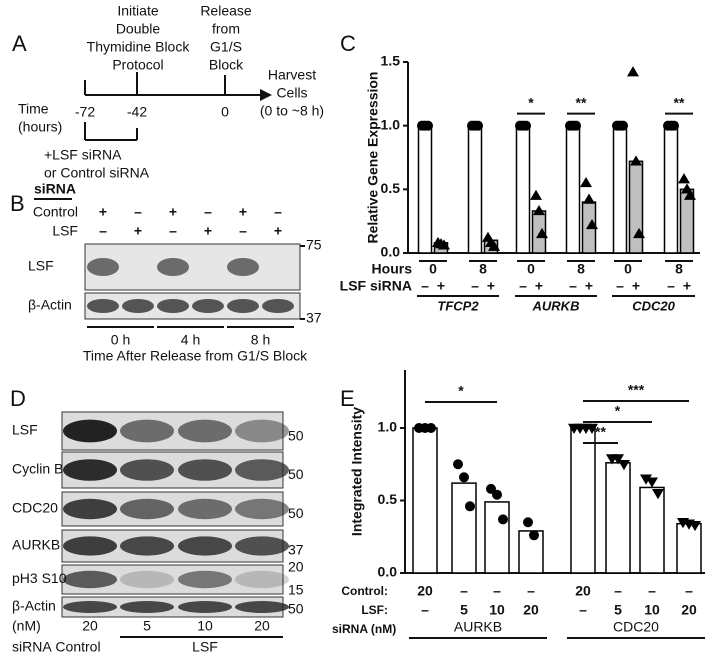  What do you see at coordinates (314, 245) in the screenshot?
I see `marker-label: 75` at bounding box center [314, 245].